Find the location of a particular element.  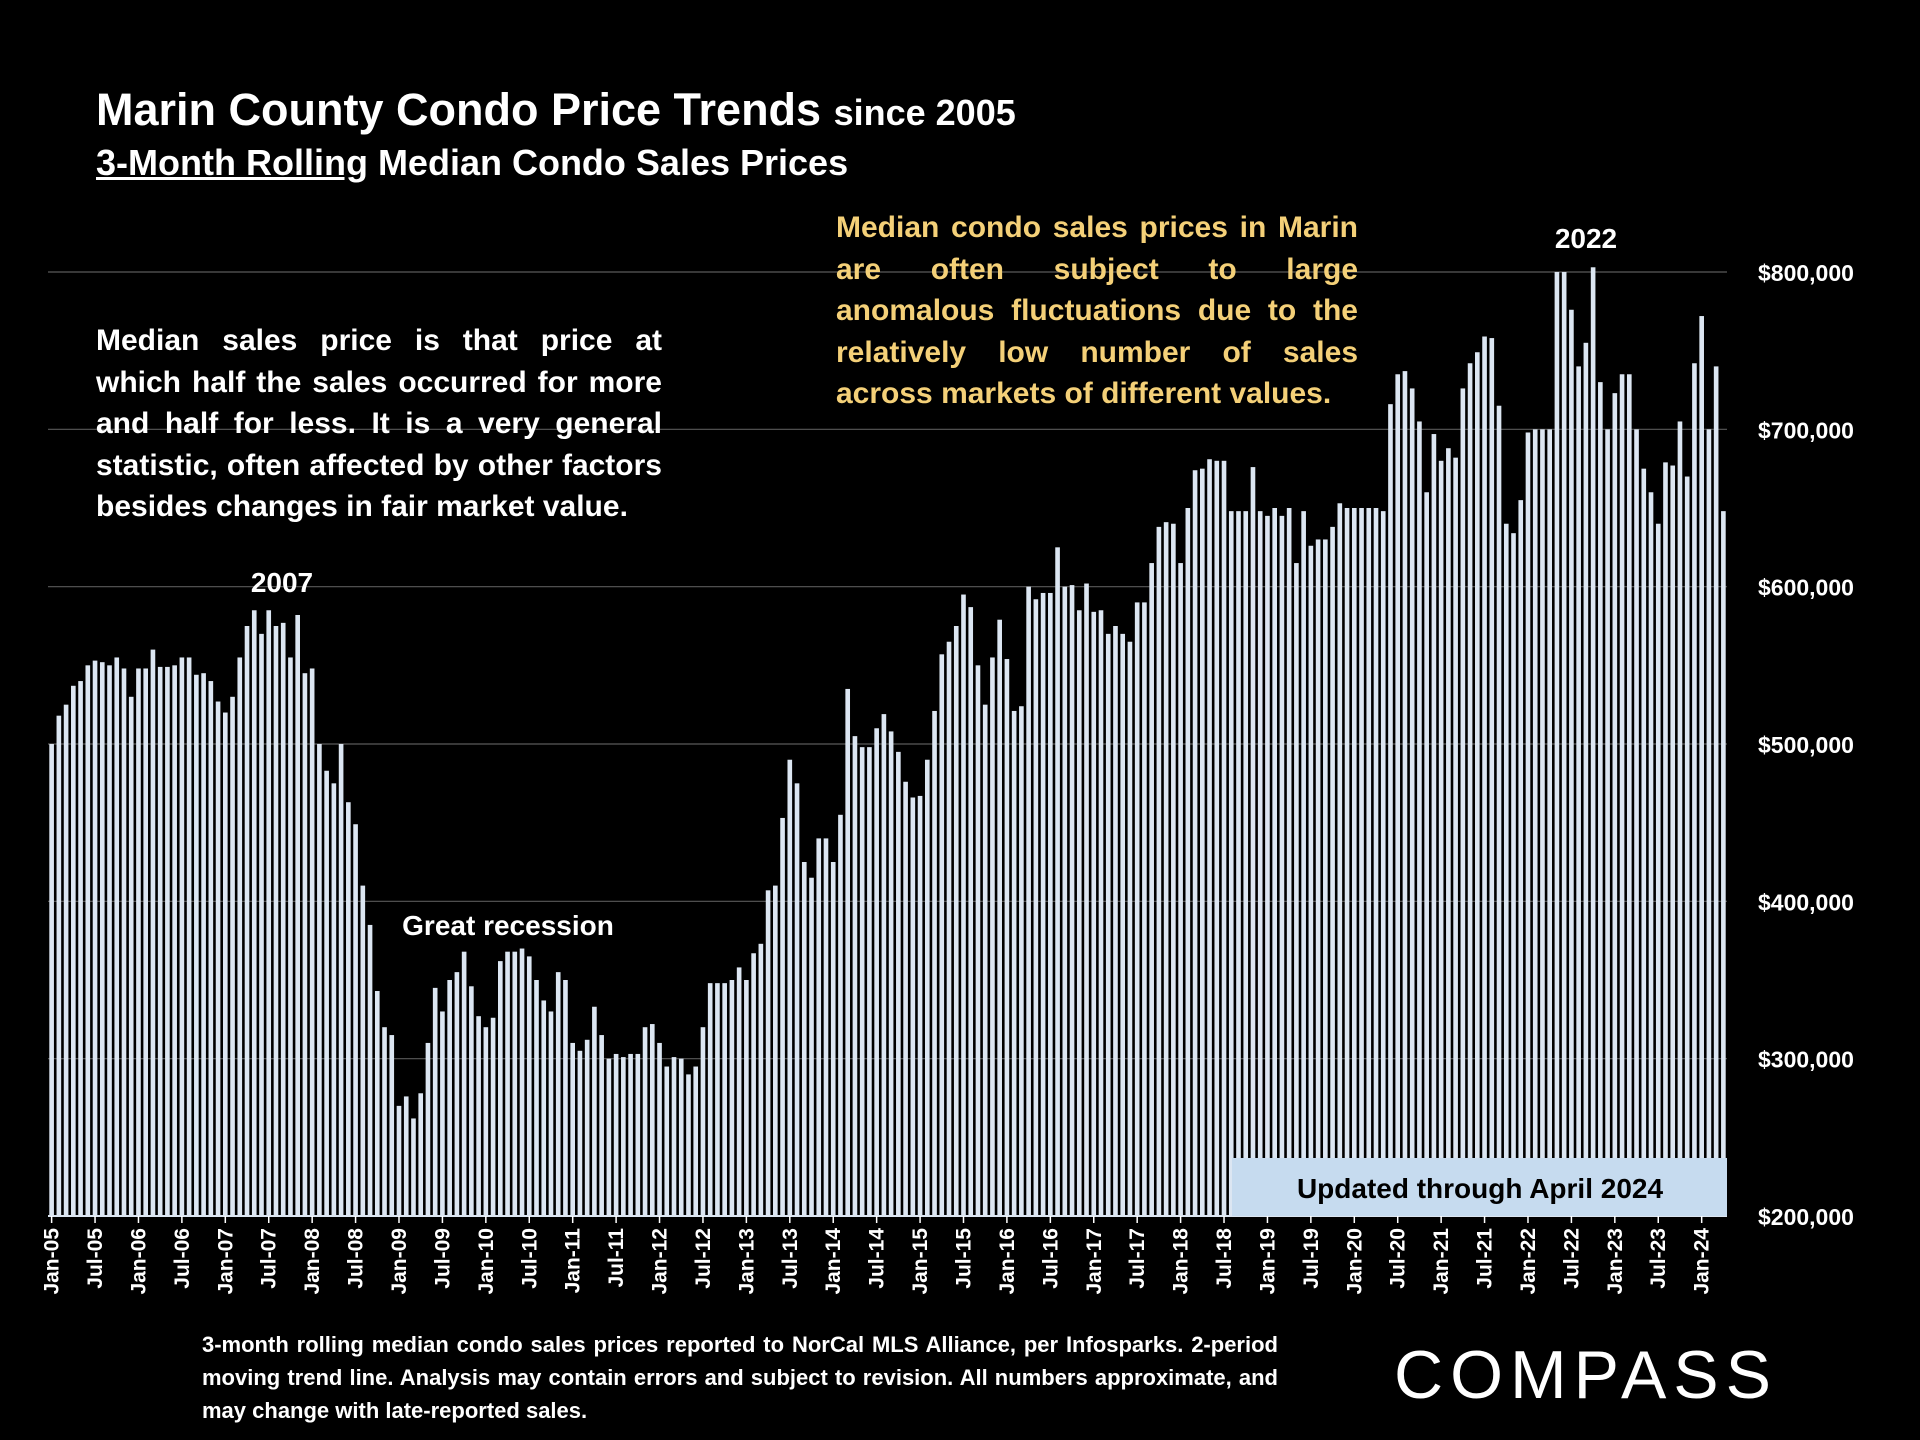

x-tick-label: Jul-13 is located at coordinates (790, 1258).